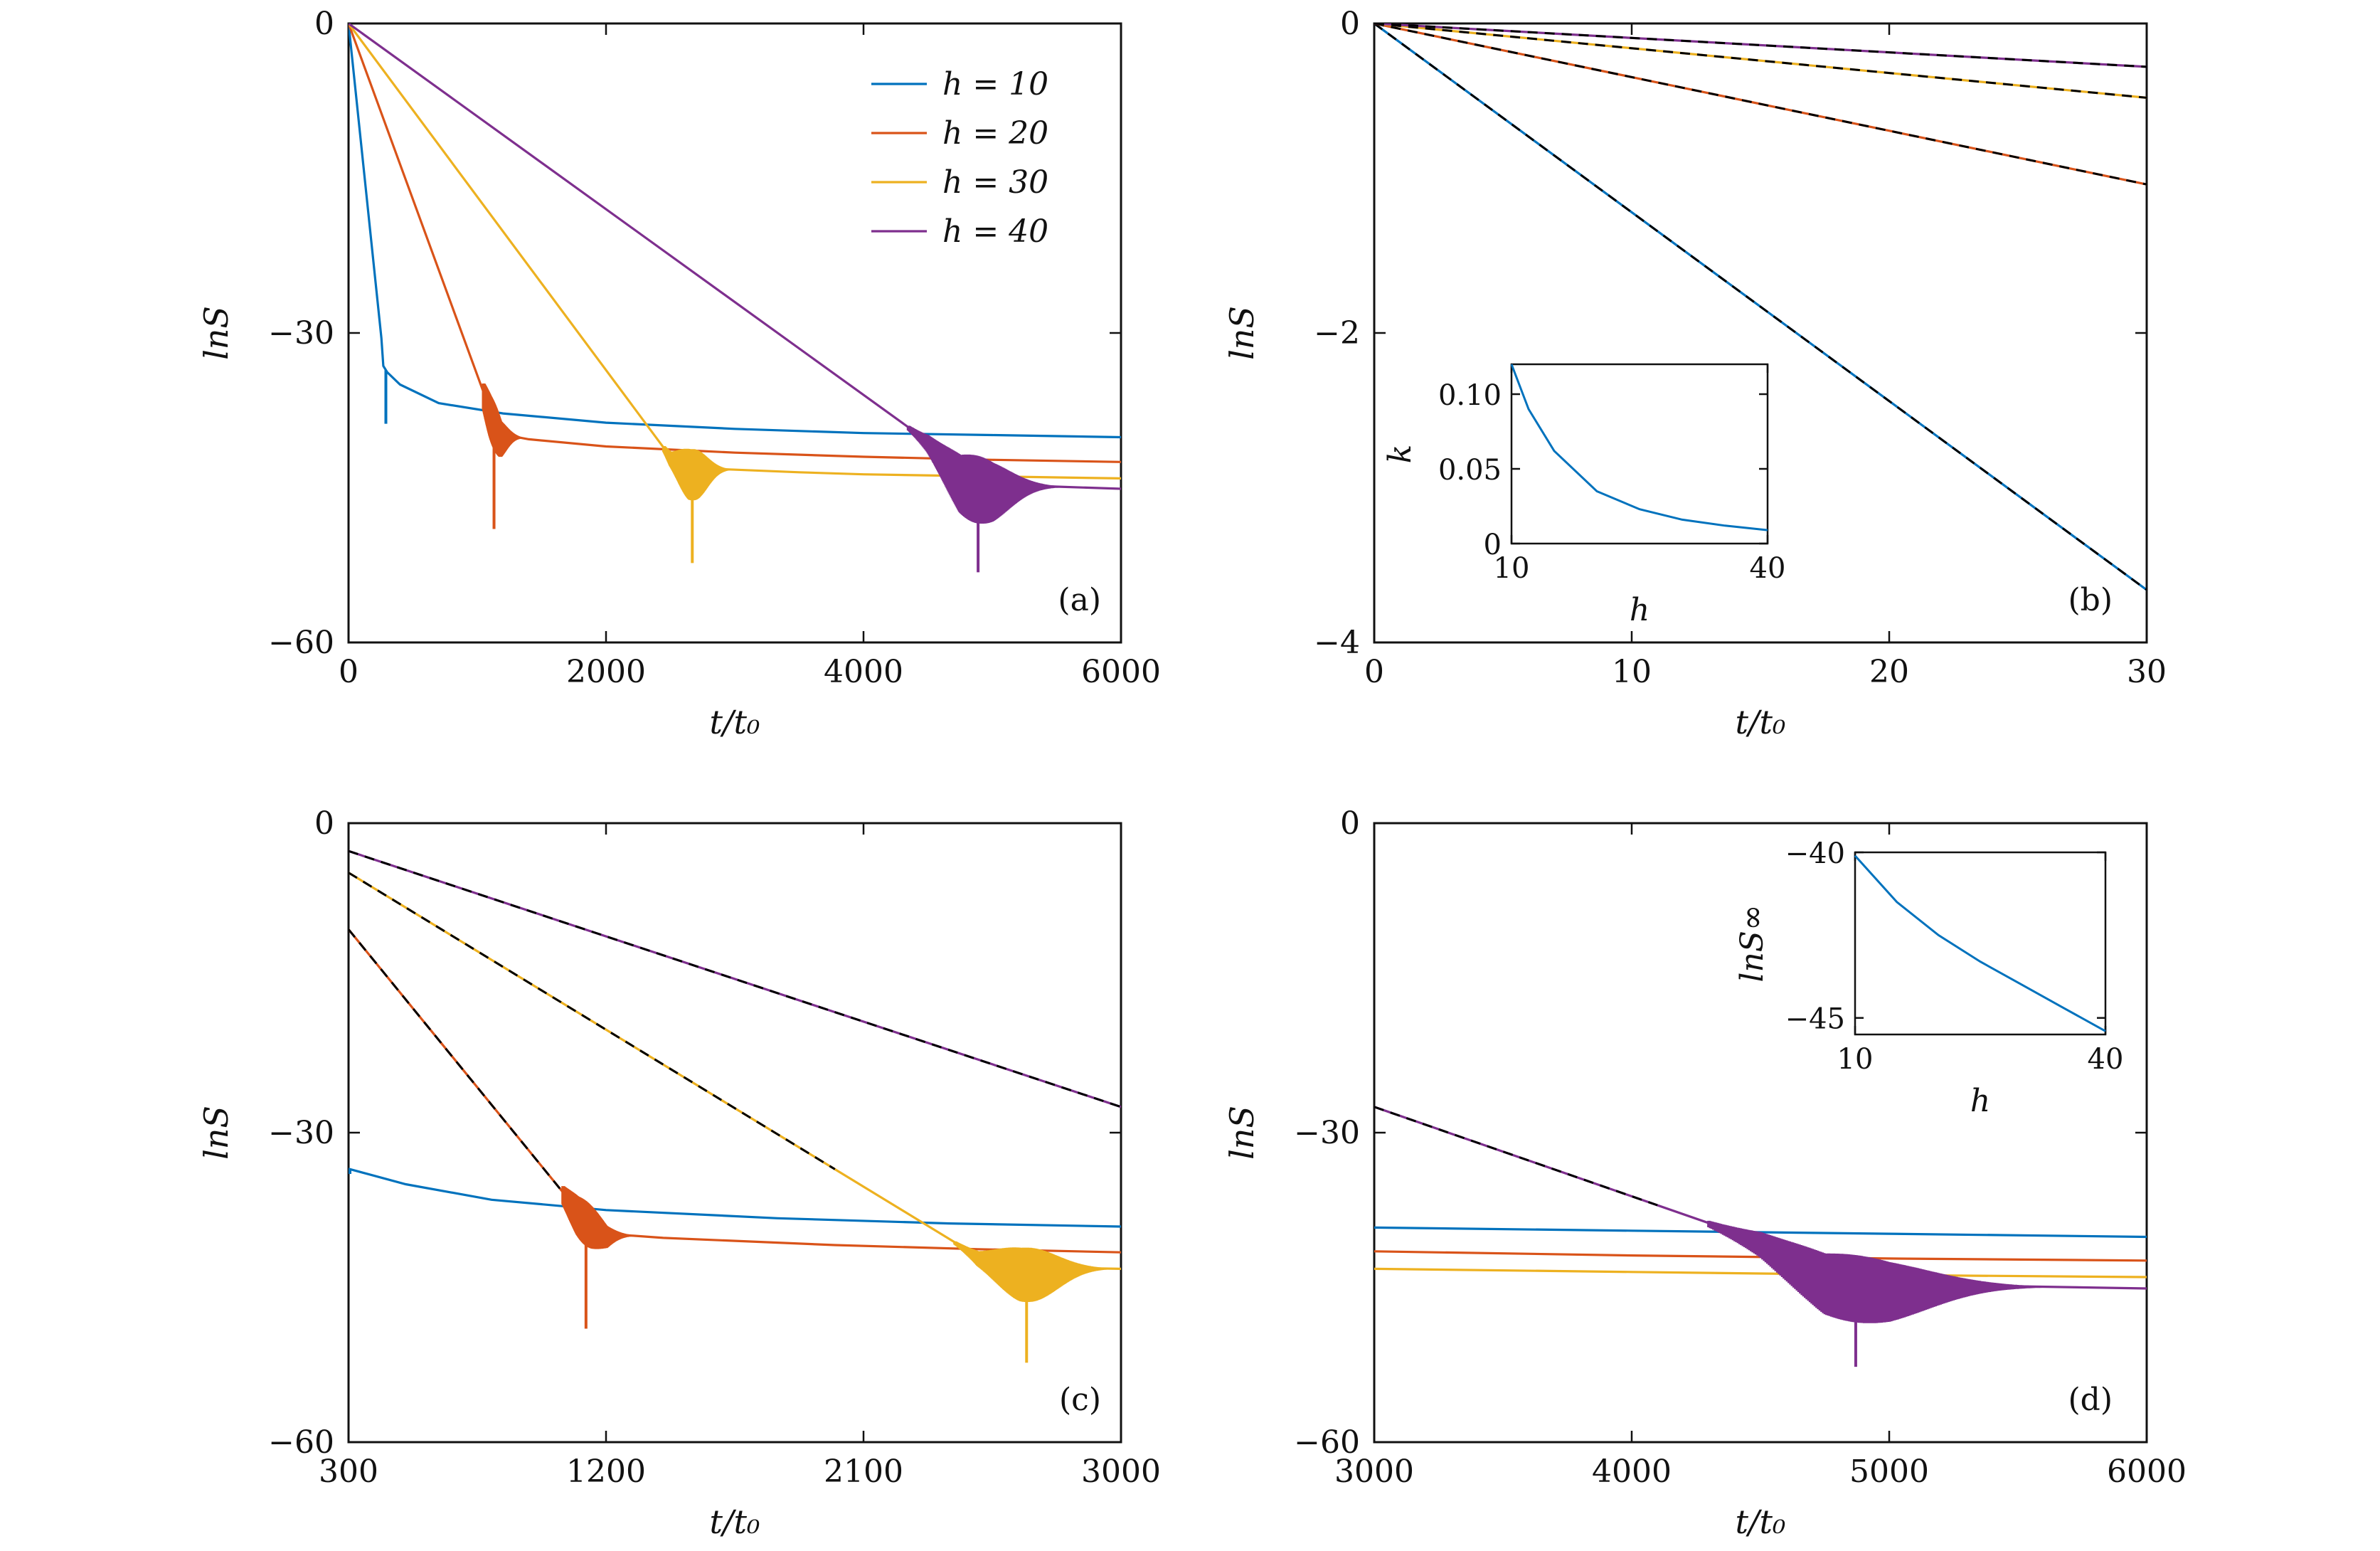 The width and height of the screenshot is (2380, 1551). Describe the element at coordinates (324, 24) in the screenshot. I see `panel-a-y-tick-label: 0` at that location.